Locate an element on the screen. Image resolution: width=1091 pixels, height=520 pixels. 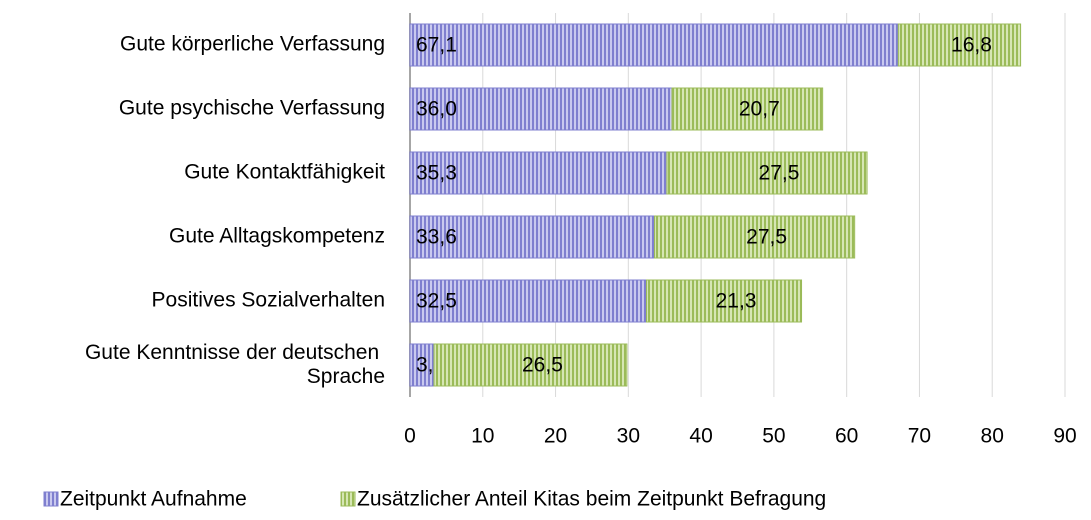
data-label: 20,7 is located at coordinates (759, 109).